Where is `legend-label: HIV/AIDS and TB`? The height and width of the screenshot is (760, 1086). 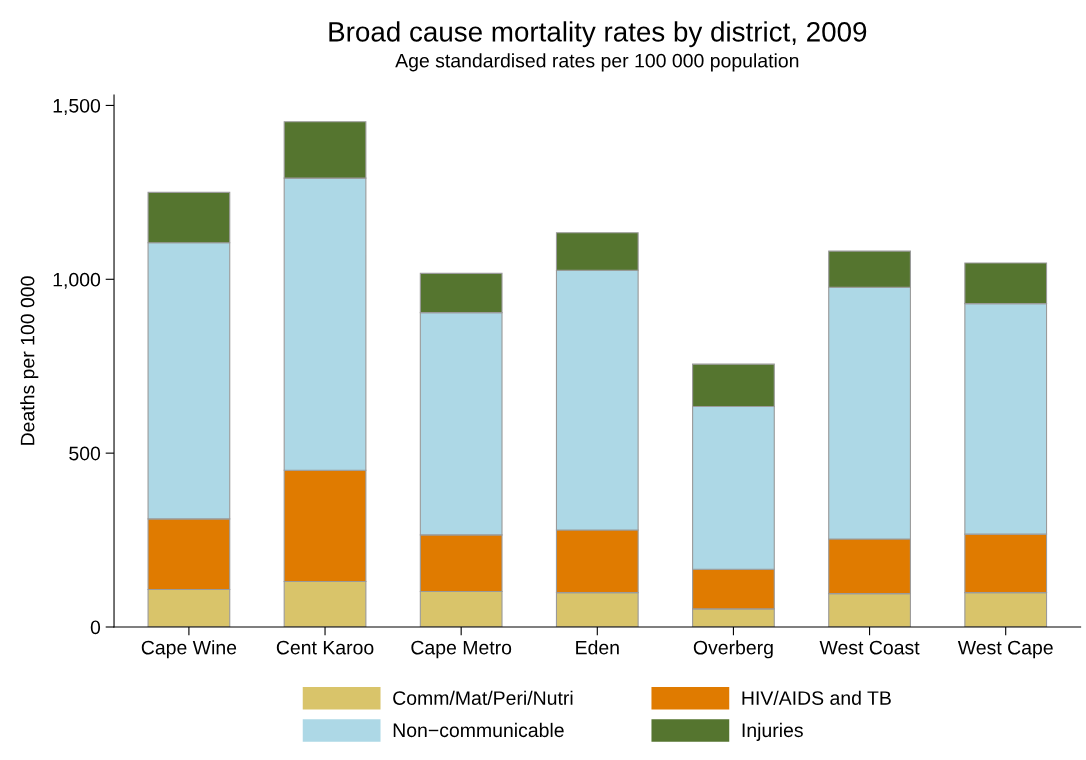
legend-label: HIV/AIDS and TB is located at coordinates (816, 697).